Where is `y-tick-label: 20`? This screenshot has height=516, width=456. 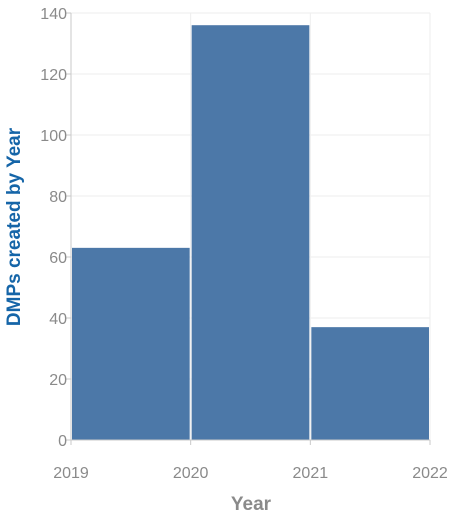 y-tick-label: 20 is located at coordinates (58, 380).